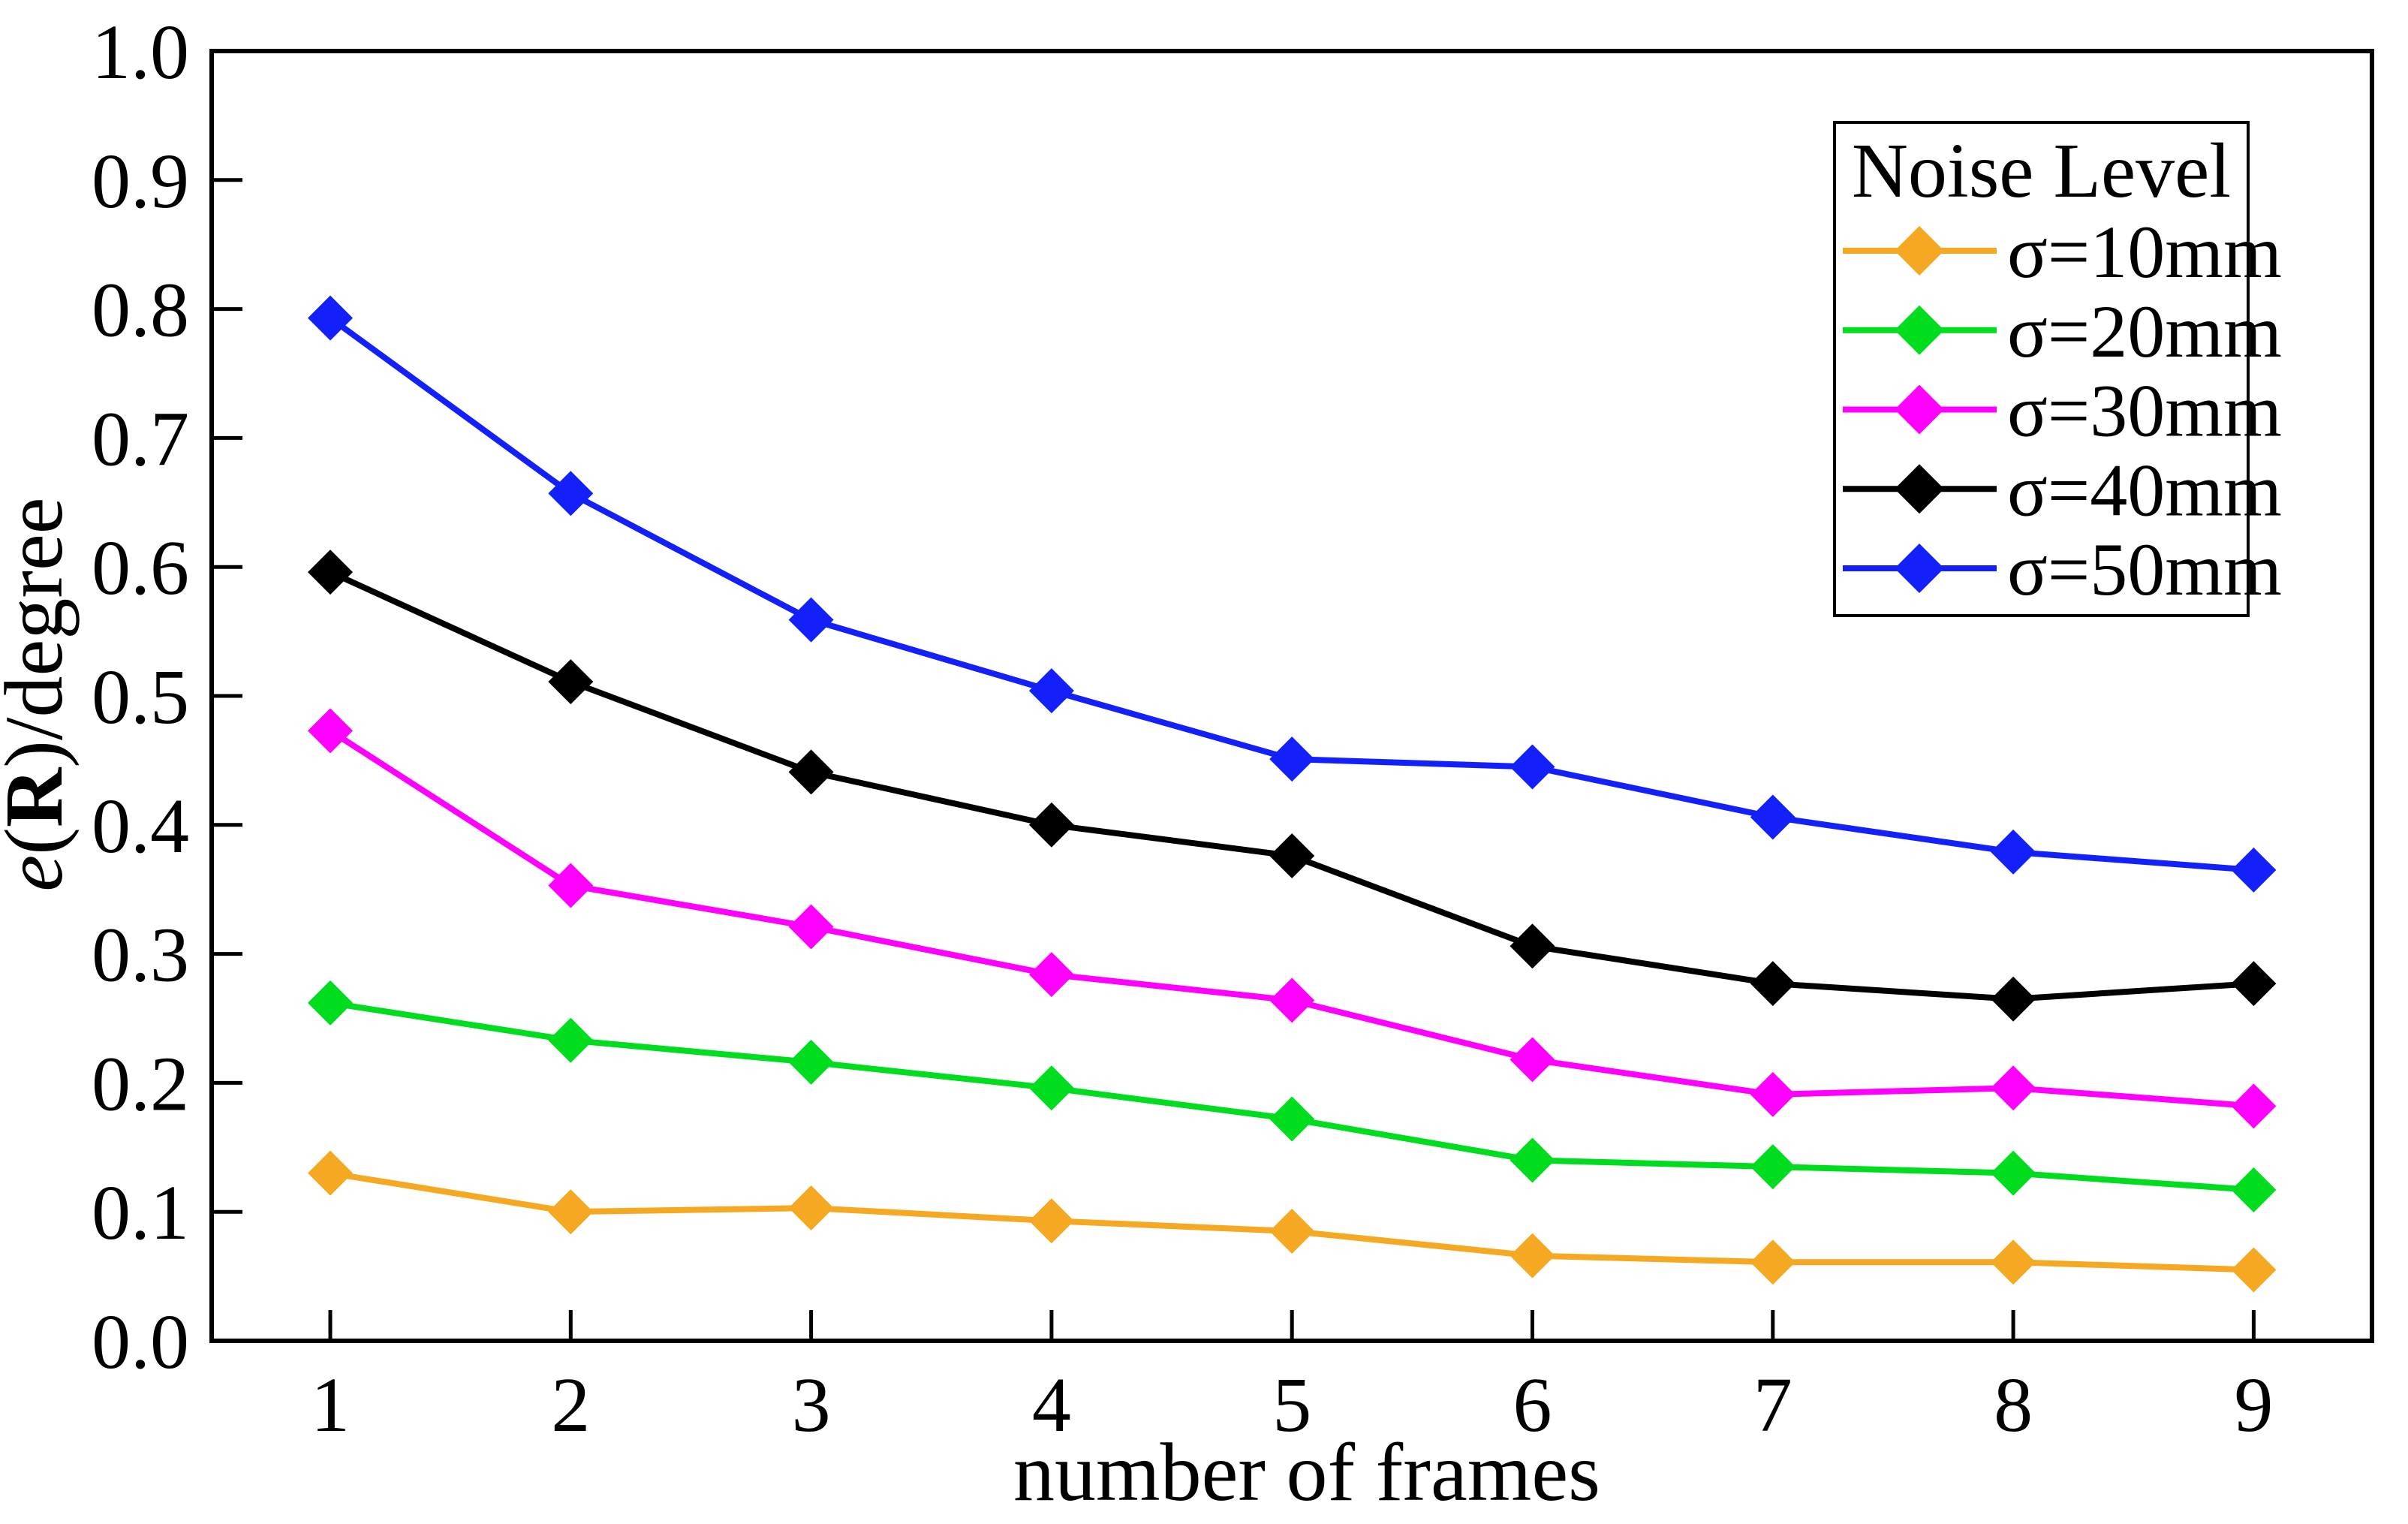 Image resolution: width=2408 pixels, height=1524 pixels. What do you see at coordinates (1051, 1405) in the screenshot?
I see `x-tick-label: 4` at bounding box center [1051, 1405].